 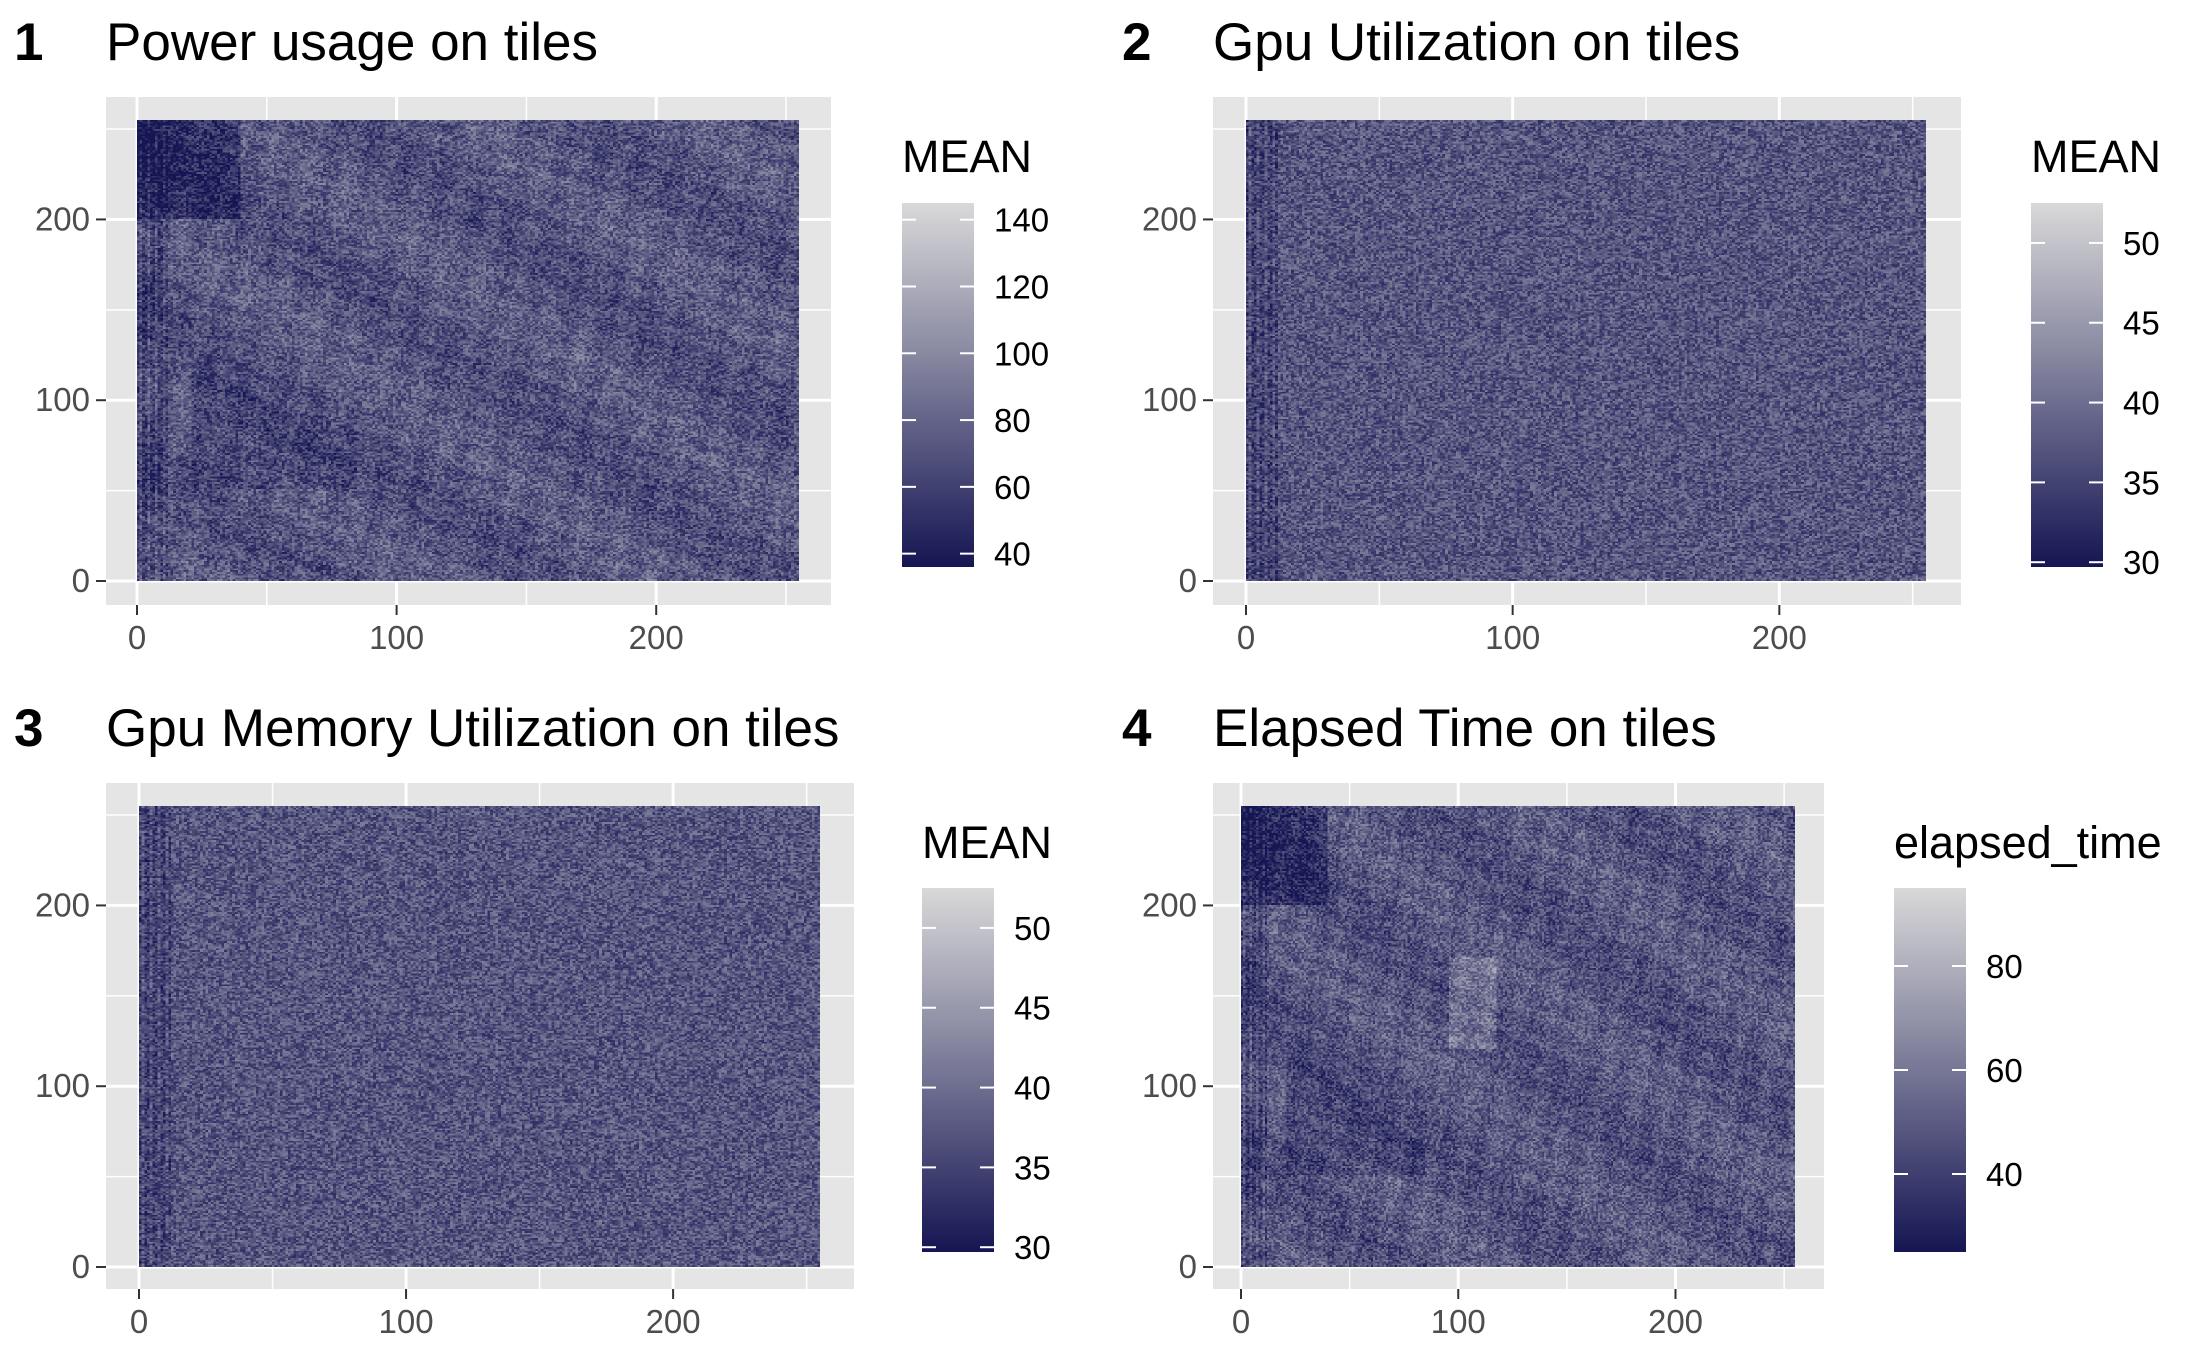 I want to click on panel-tag: 4, so click(x=1137, y=728).